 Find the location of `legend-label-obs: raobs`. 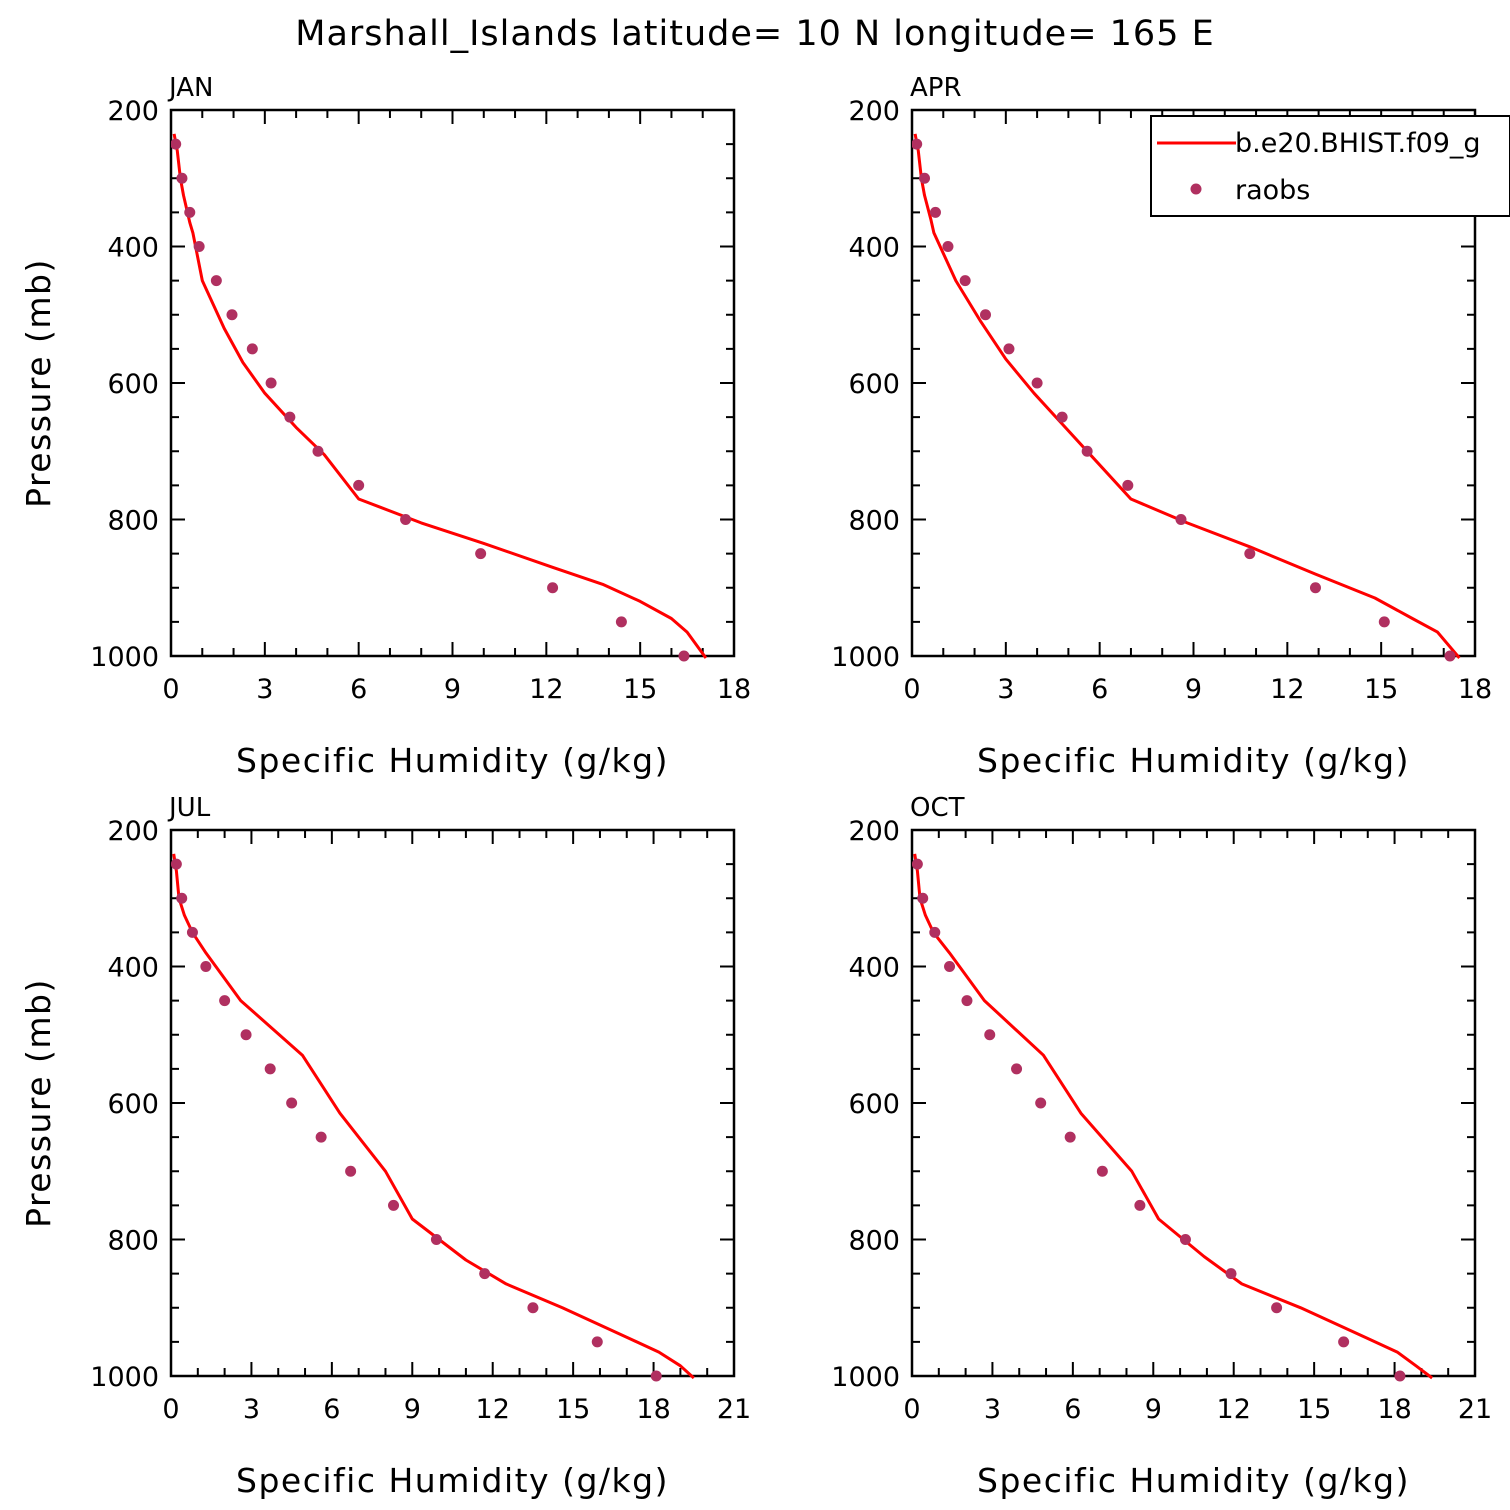

legend-label-obs: raobs is located at coordinates (1272, 190).